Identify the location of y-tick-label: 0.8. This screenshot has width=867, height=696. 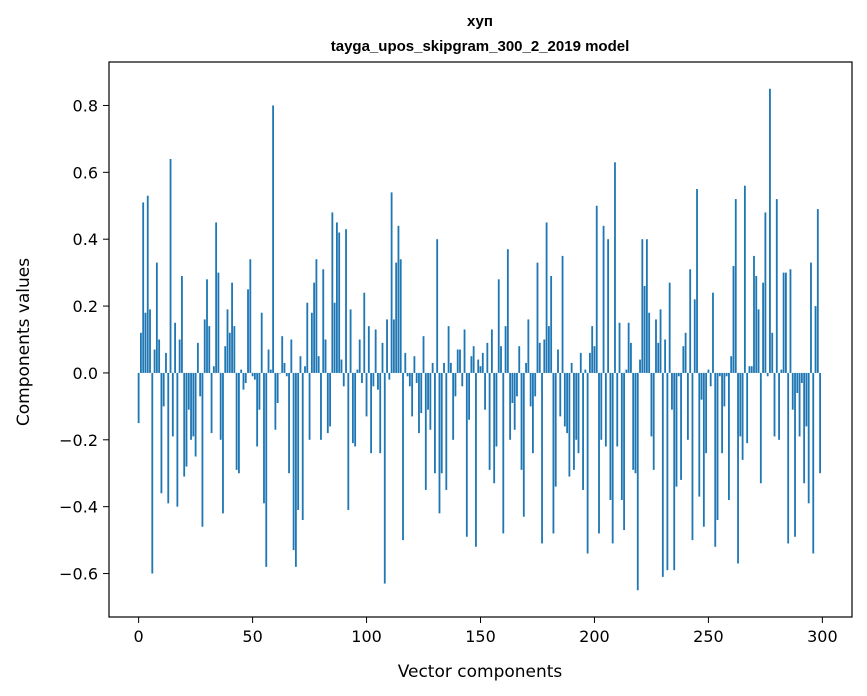
(85, 105).